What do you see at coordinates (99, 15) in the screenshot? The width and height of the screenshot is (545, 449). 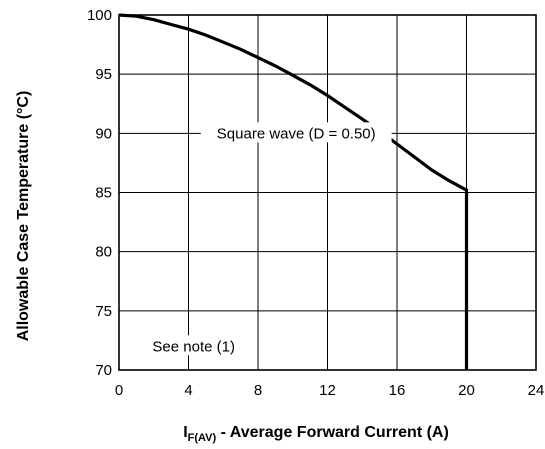 I see `y-tick-label: 100` at bounding box center [99, 15].